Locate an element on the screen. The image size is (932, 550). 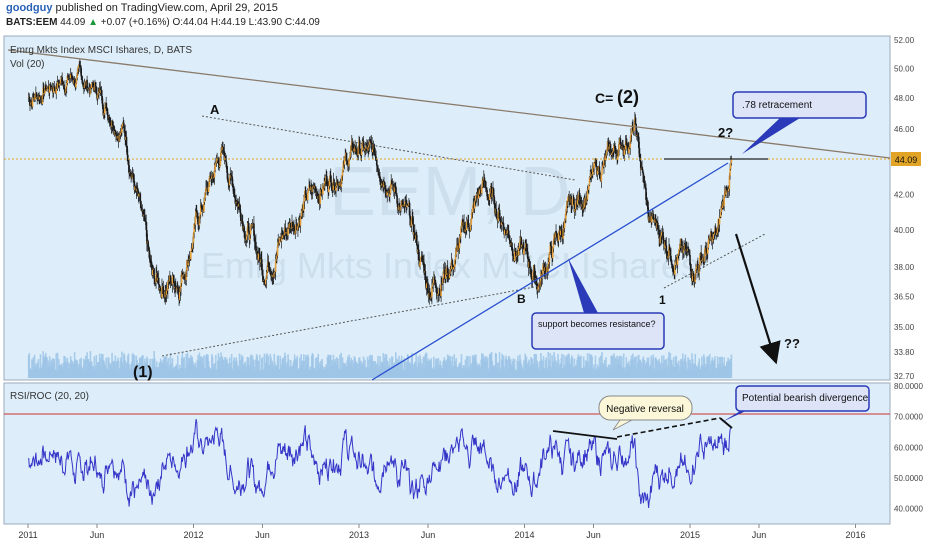
callout-negative-reversal: Negative reversal is located at coordinates (645, 413).